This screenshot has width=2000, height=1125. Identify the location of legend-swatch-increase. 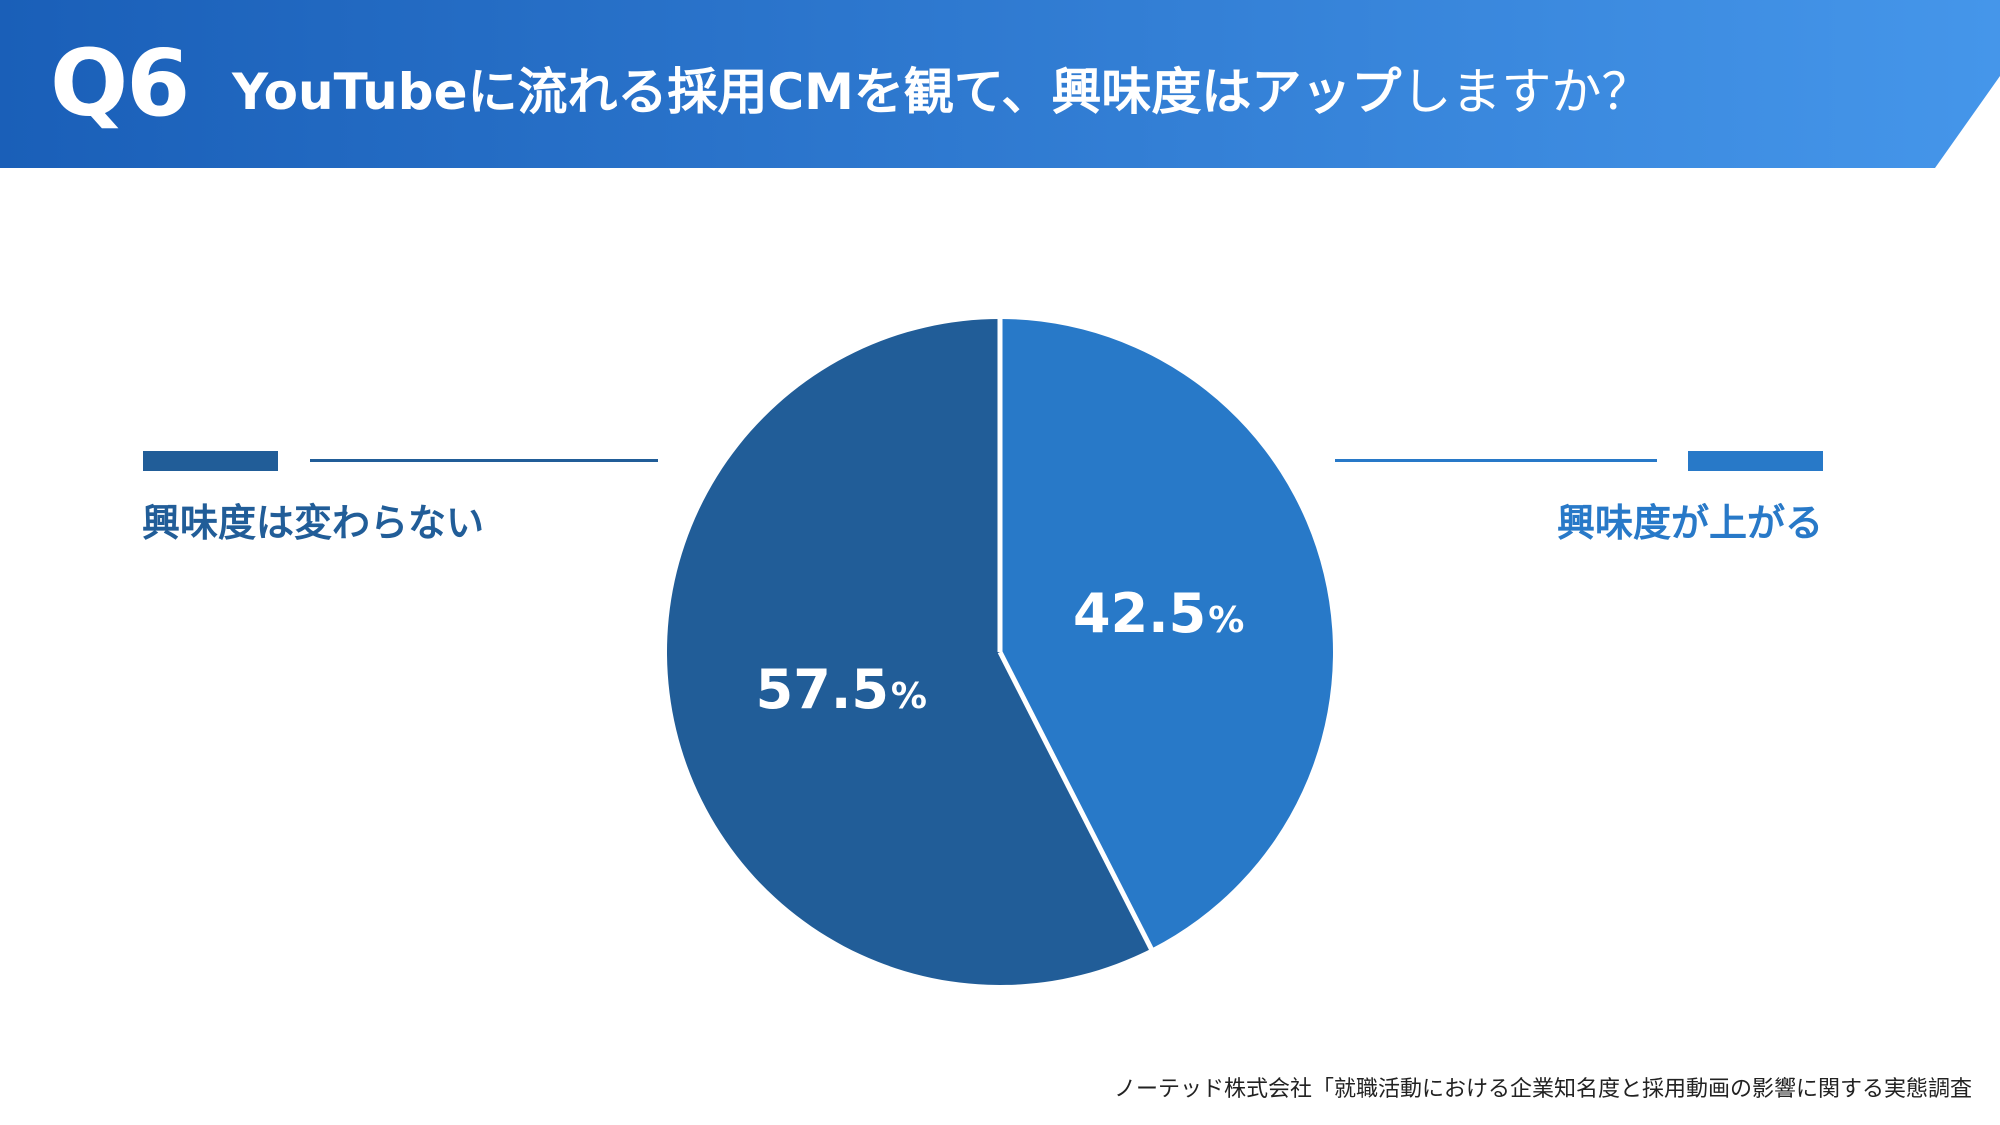
(1755, 461).